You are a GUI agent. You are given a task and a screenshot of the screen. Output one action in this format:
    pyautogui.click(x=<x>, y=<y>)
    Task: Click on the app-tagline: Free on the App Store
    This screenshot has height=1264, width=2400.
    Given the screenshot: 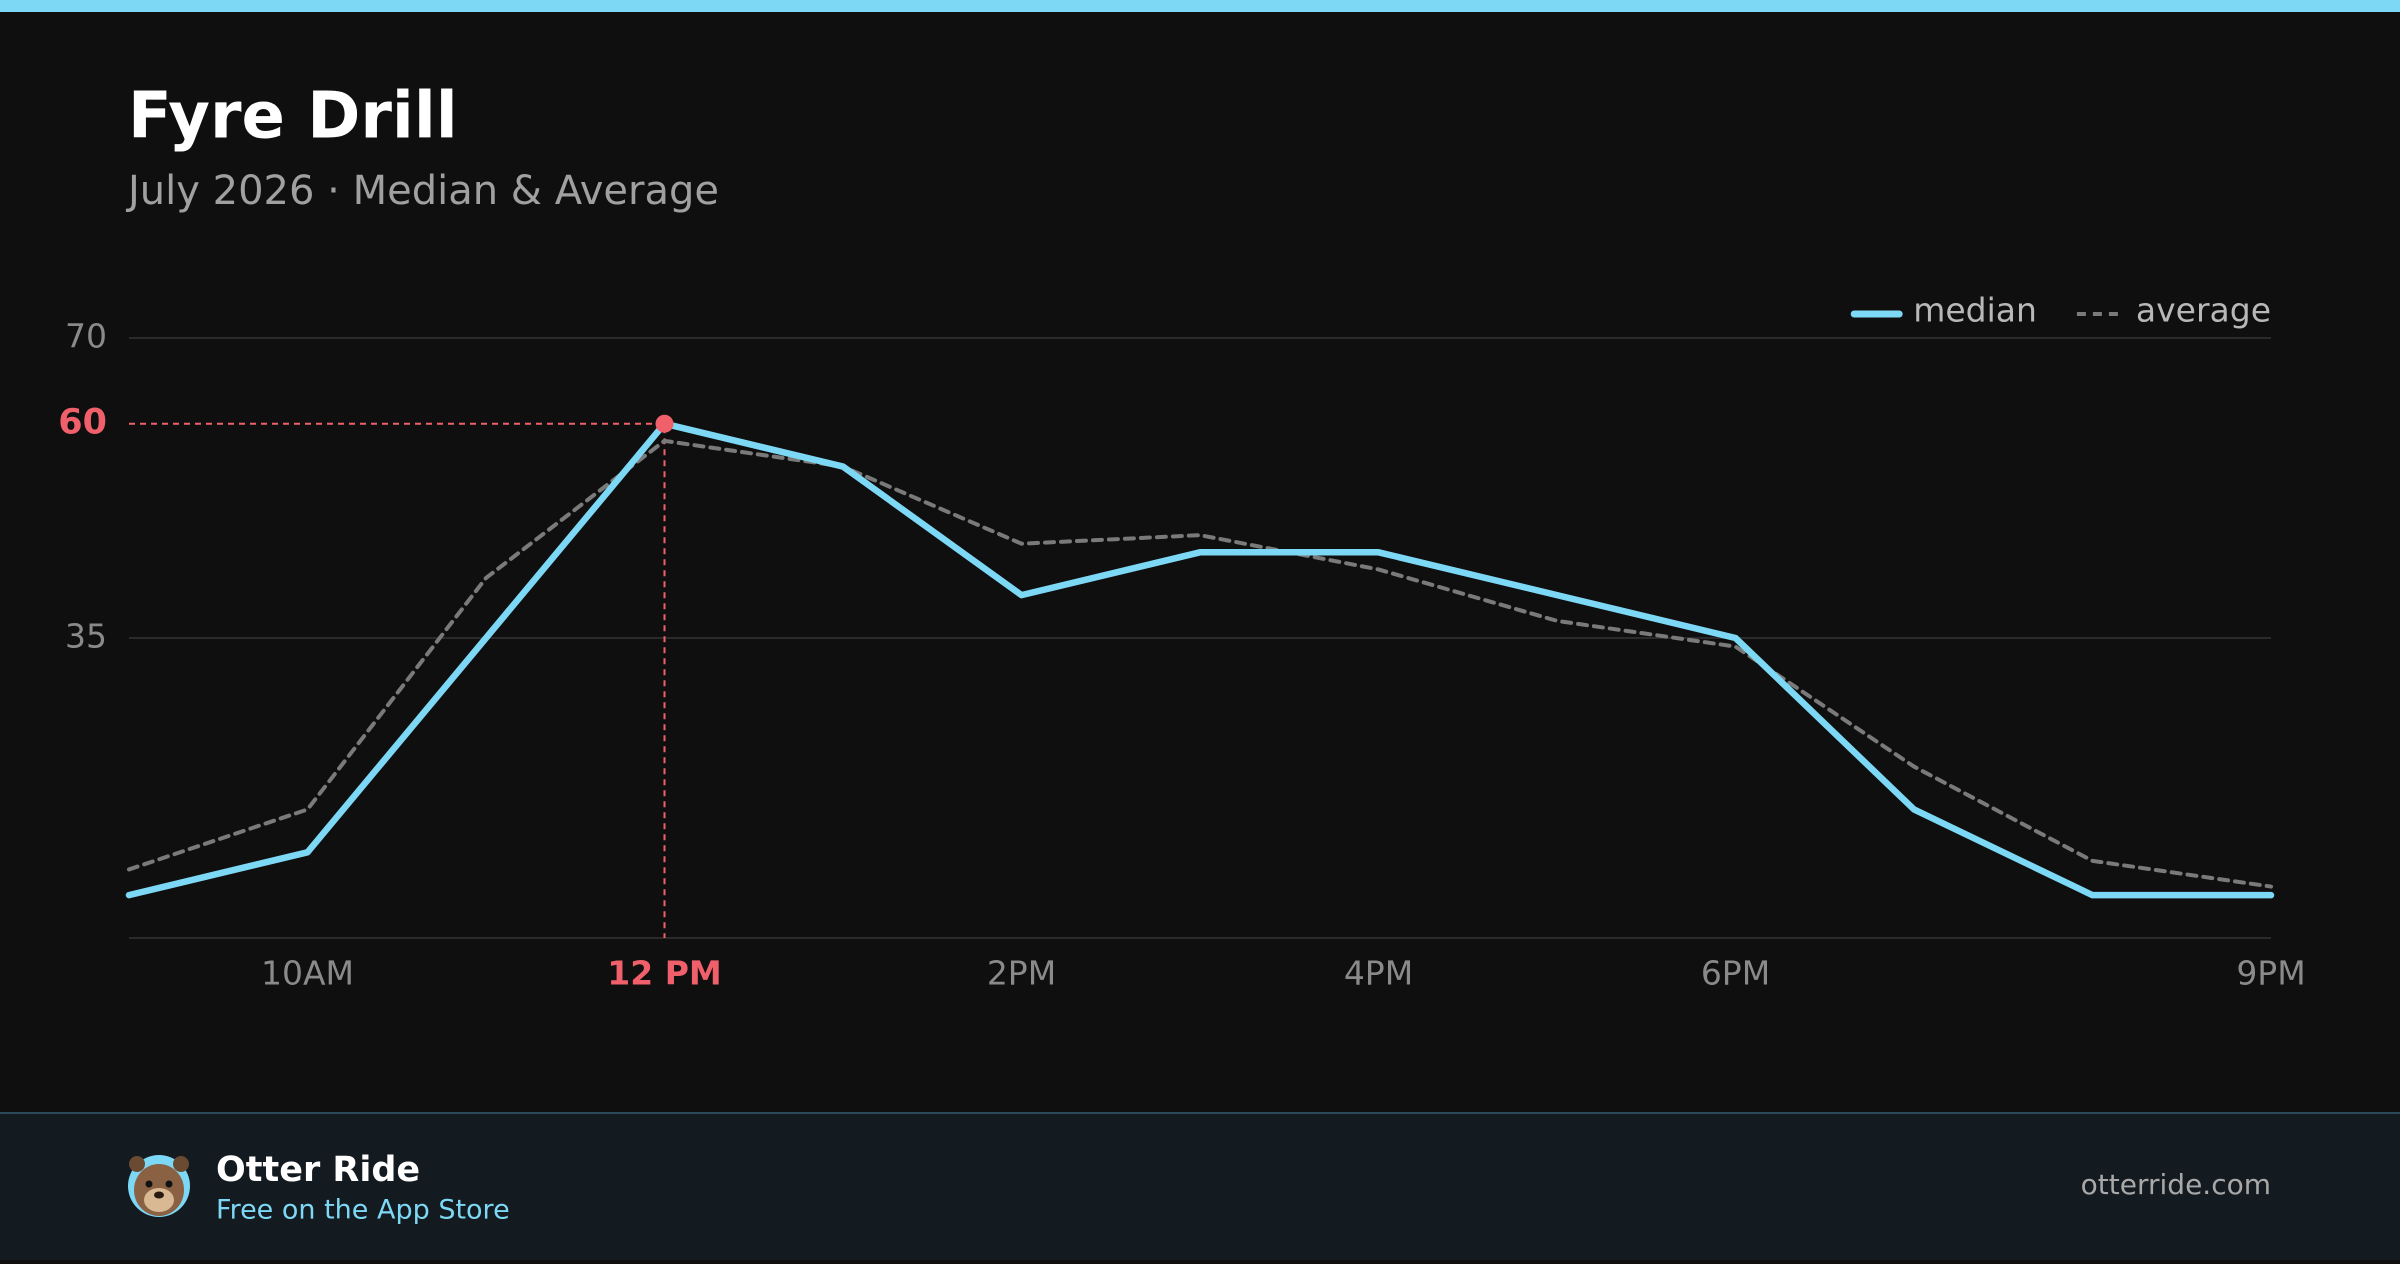 What is the action you would take?
    pyautogui.click(x=363, y=1210)
    